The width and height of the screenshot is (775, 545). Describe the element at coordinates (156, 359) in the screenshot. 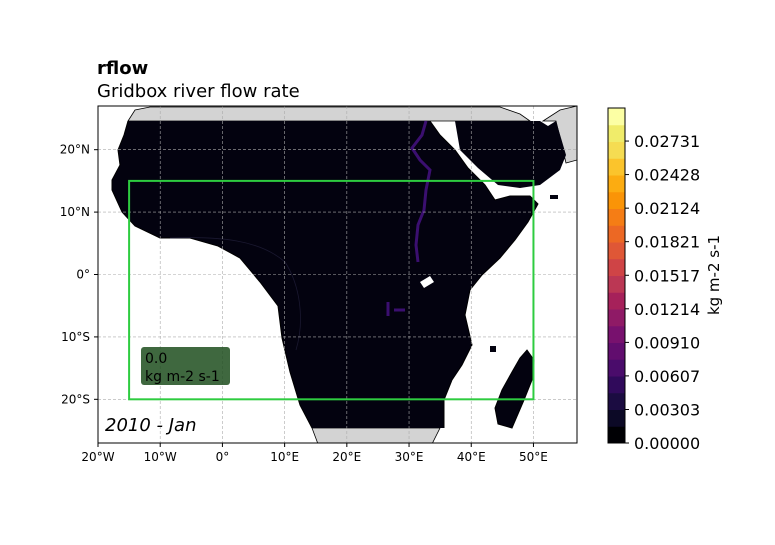

I see `region-value: 0.0` at that location.